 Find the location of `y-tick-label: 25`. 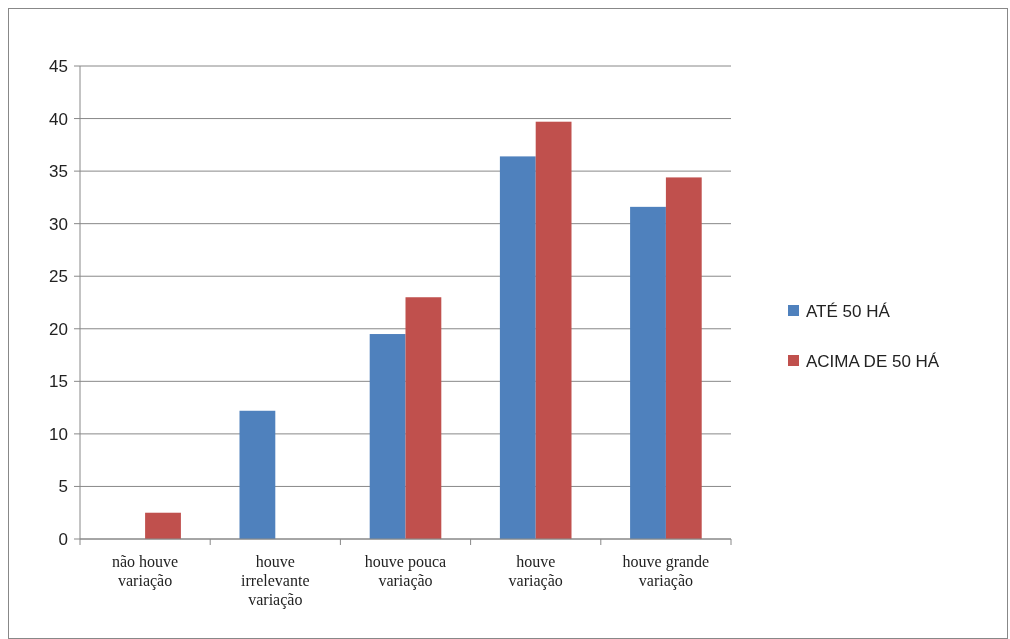

y-tick-label: 25 is located at coordinates (58, 277).